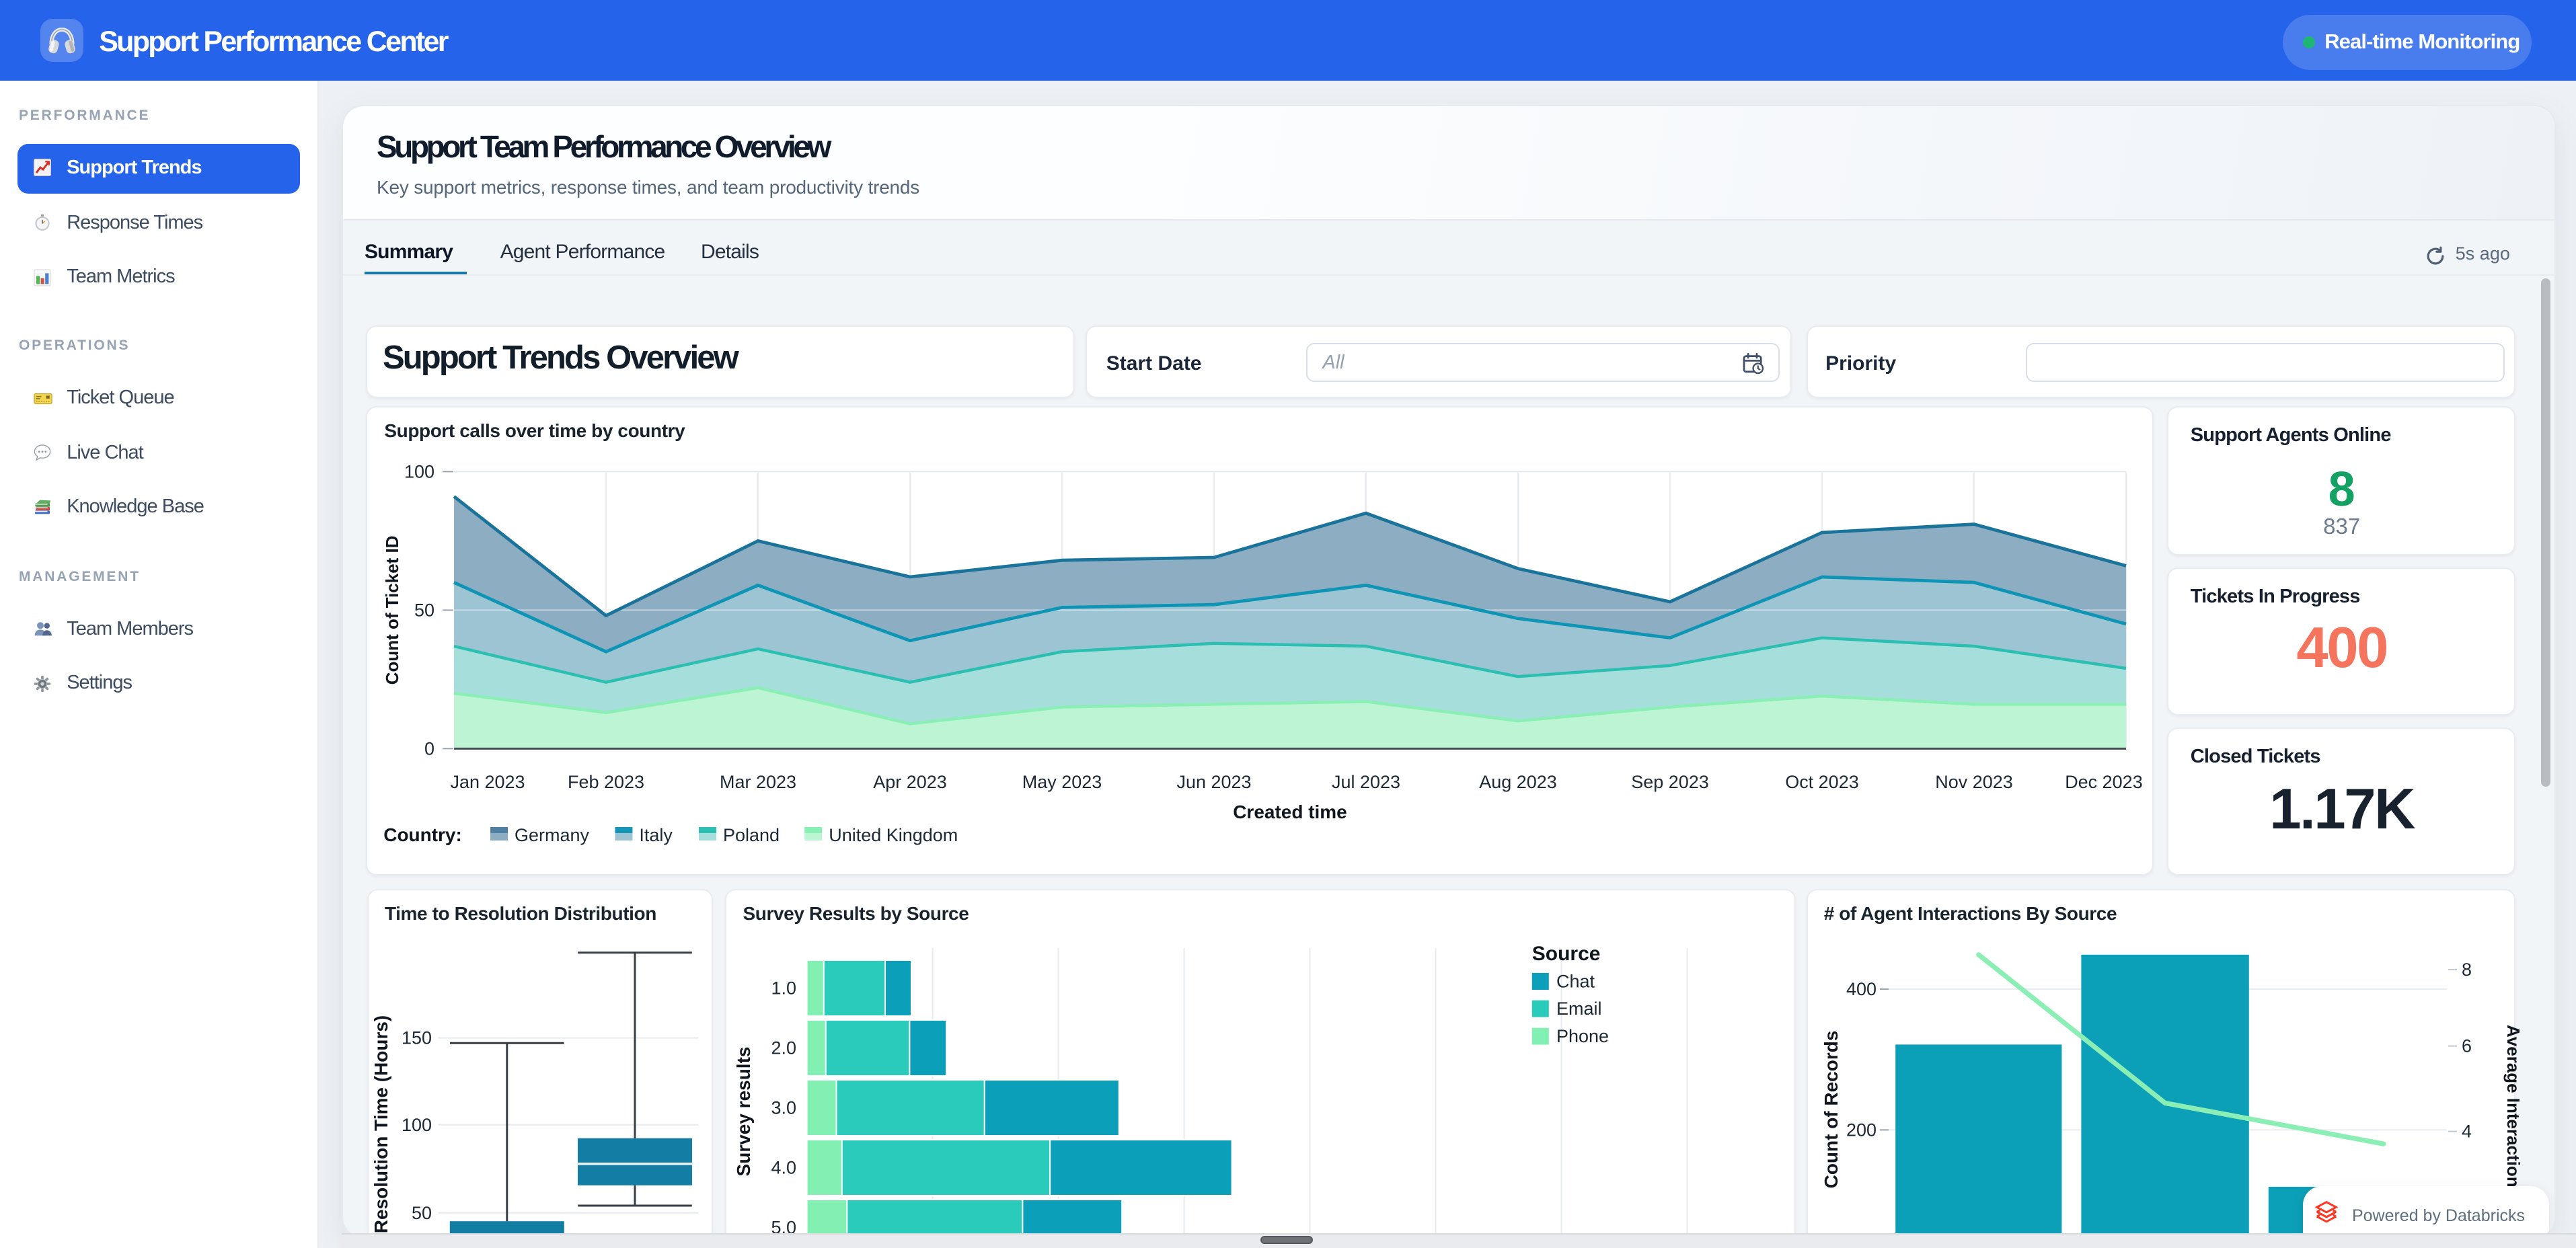  I want to click on svg-text: 0, so click(430, 749).